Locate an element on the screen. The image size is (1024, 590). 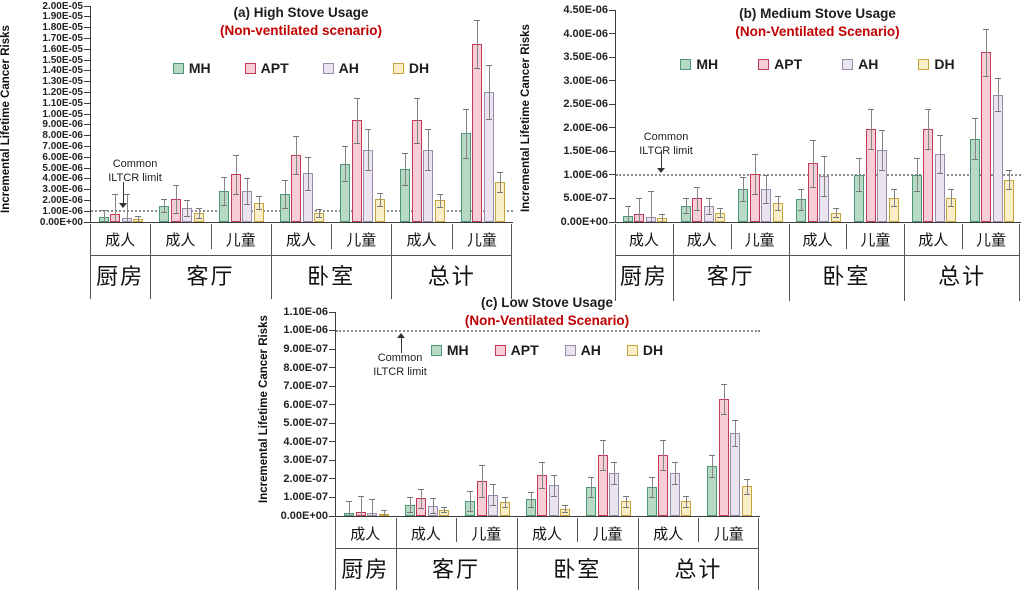
iltcr-limit-line is located at coordinates (302, 211).